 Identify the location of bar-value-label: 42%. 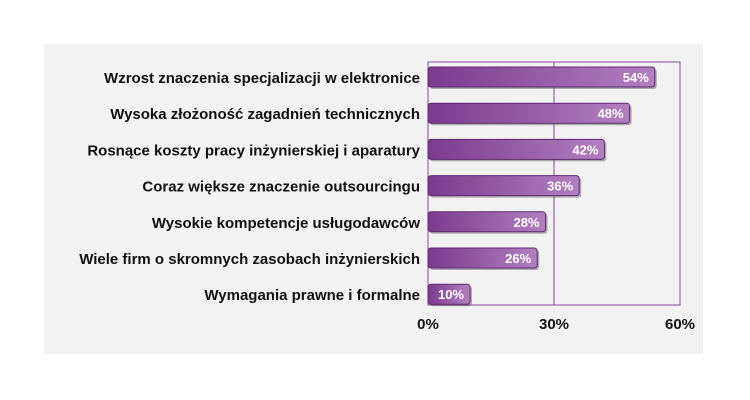
(585, 149).